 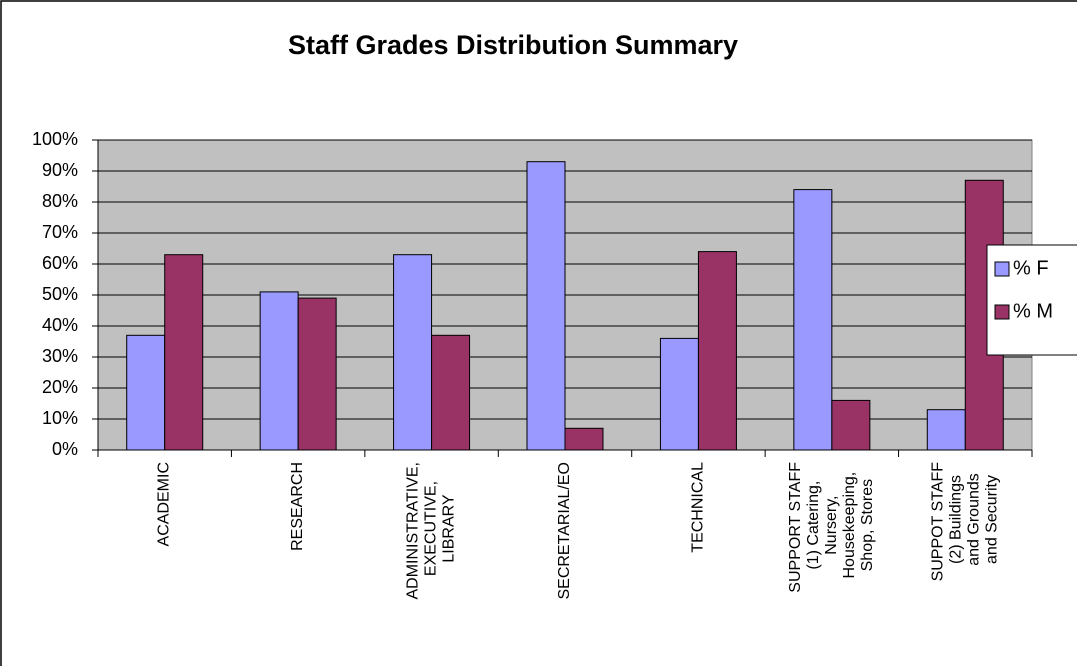 What do you see at coordinates (513, 45) in the screenshot?
I see `chart-title: Staff Grades Distribution Summary` at bounding box center [513, 45].